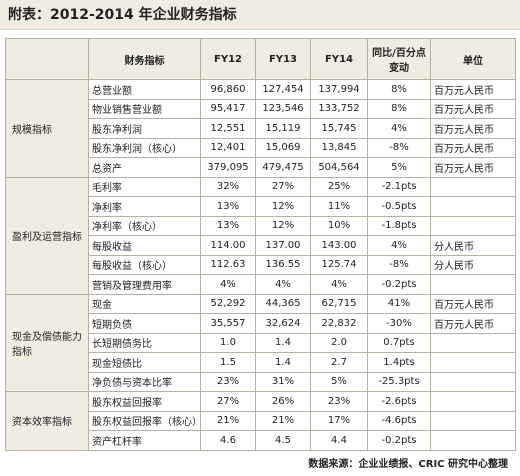  Describe the element at coordinates (144, 440) in the screenshot. I see `metric-name: 资产杠杆率` at that location.